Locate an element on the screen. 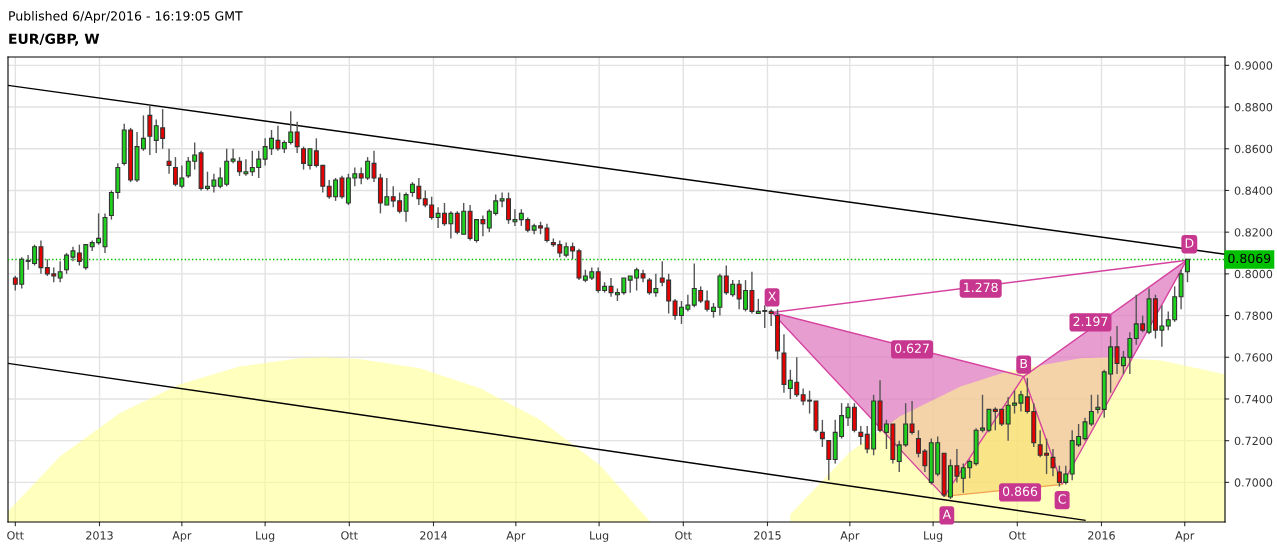  chart-subtitle: Published 6/Apr/2016 - 16:19:05 GMT is located at coordinates (126, 17).